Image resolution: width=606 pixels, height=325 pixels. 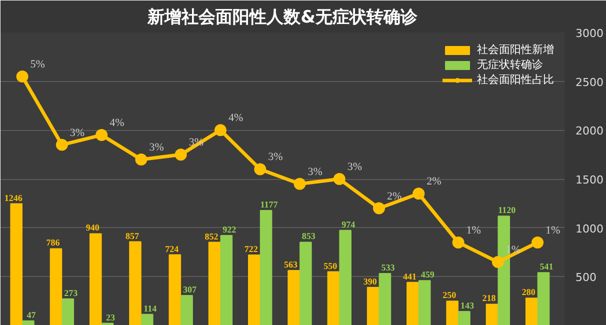 I want to click on y-tick-label: 1000, so click(x=590, y=229).